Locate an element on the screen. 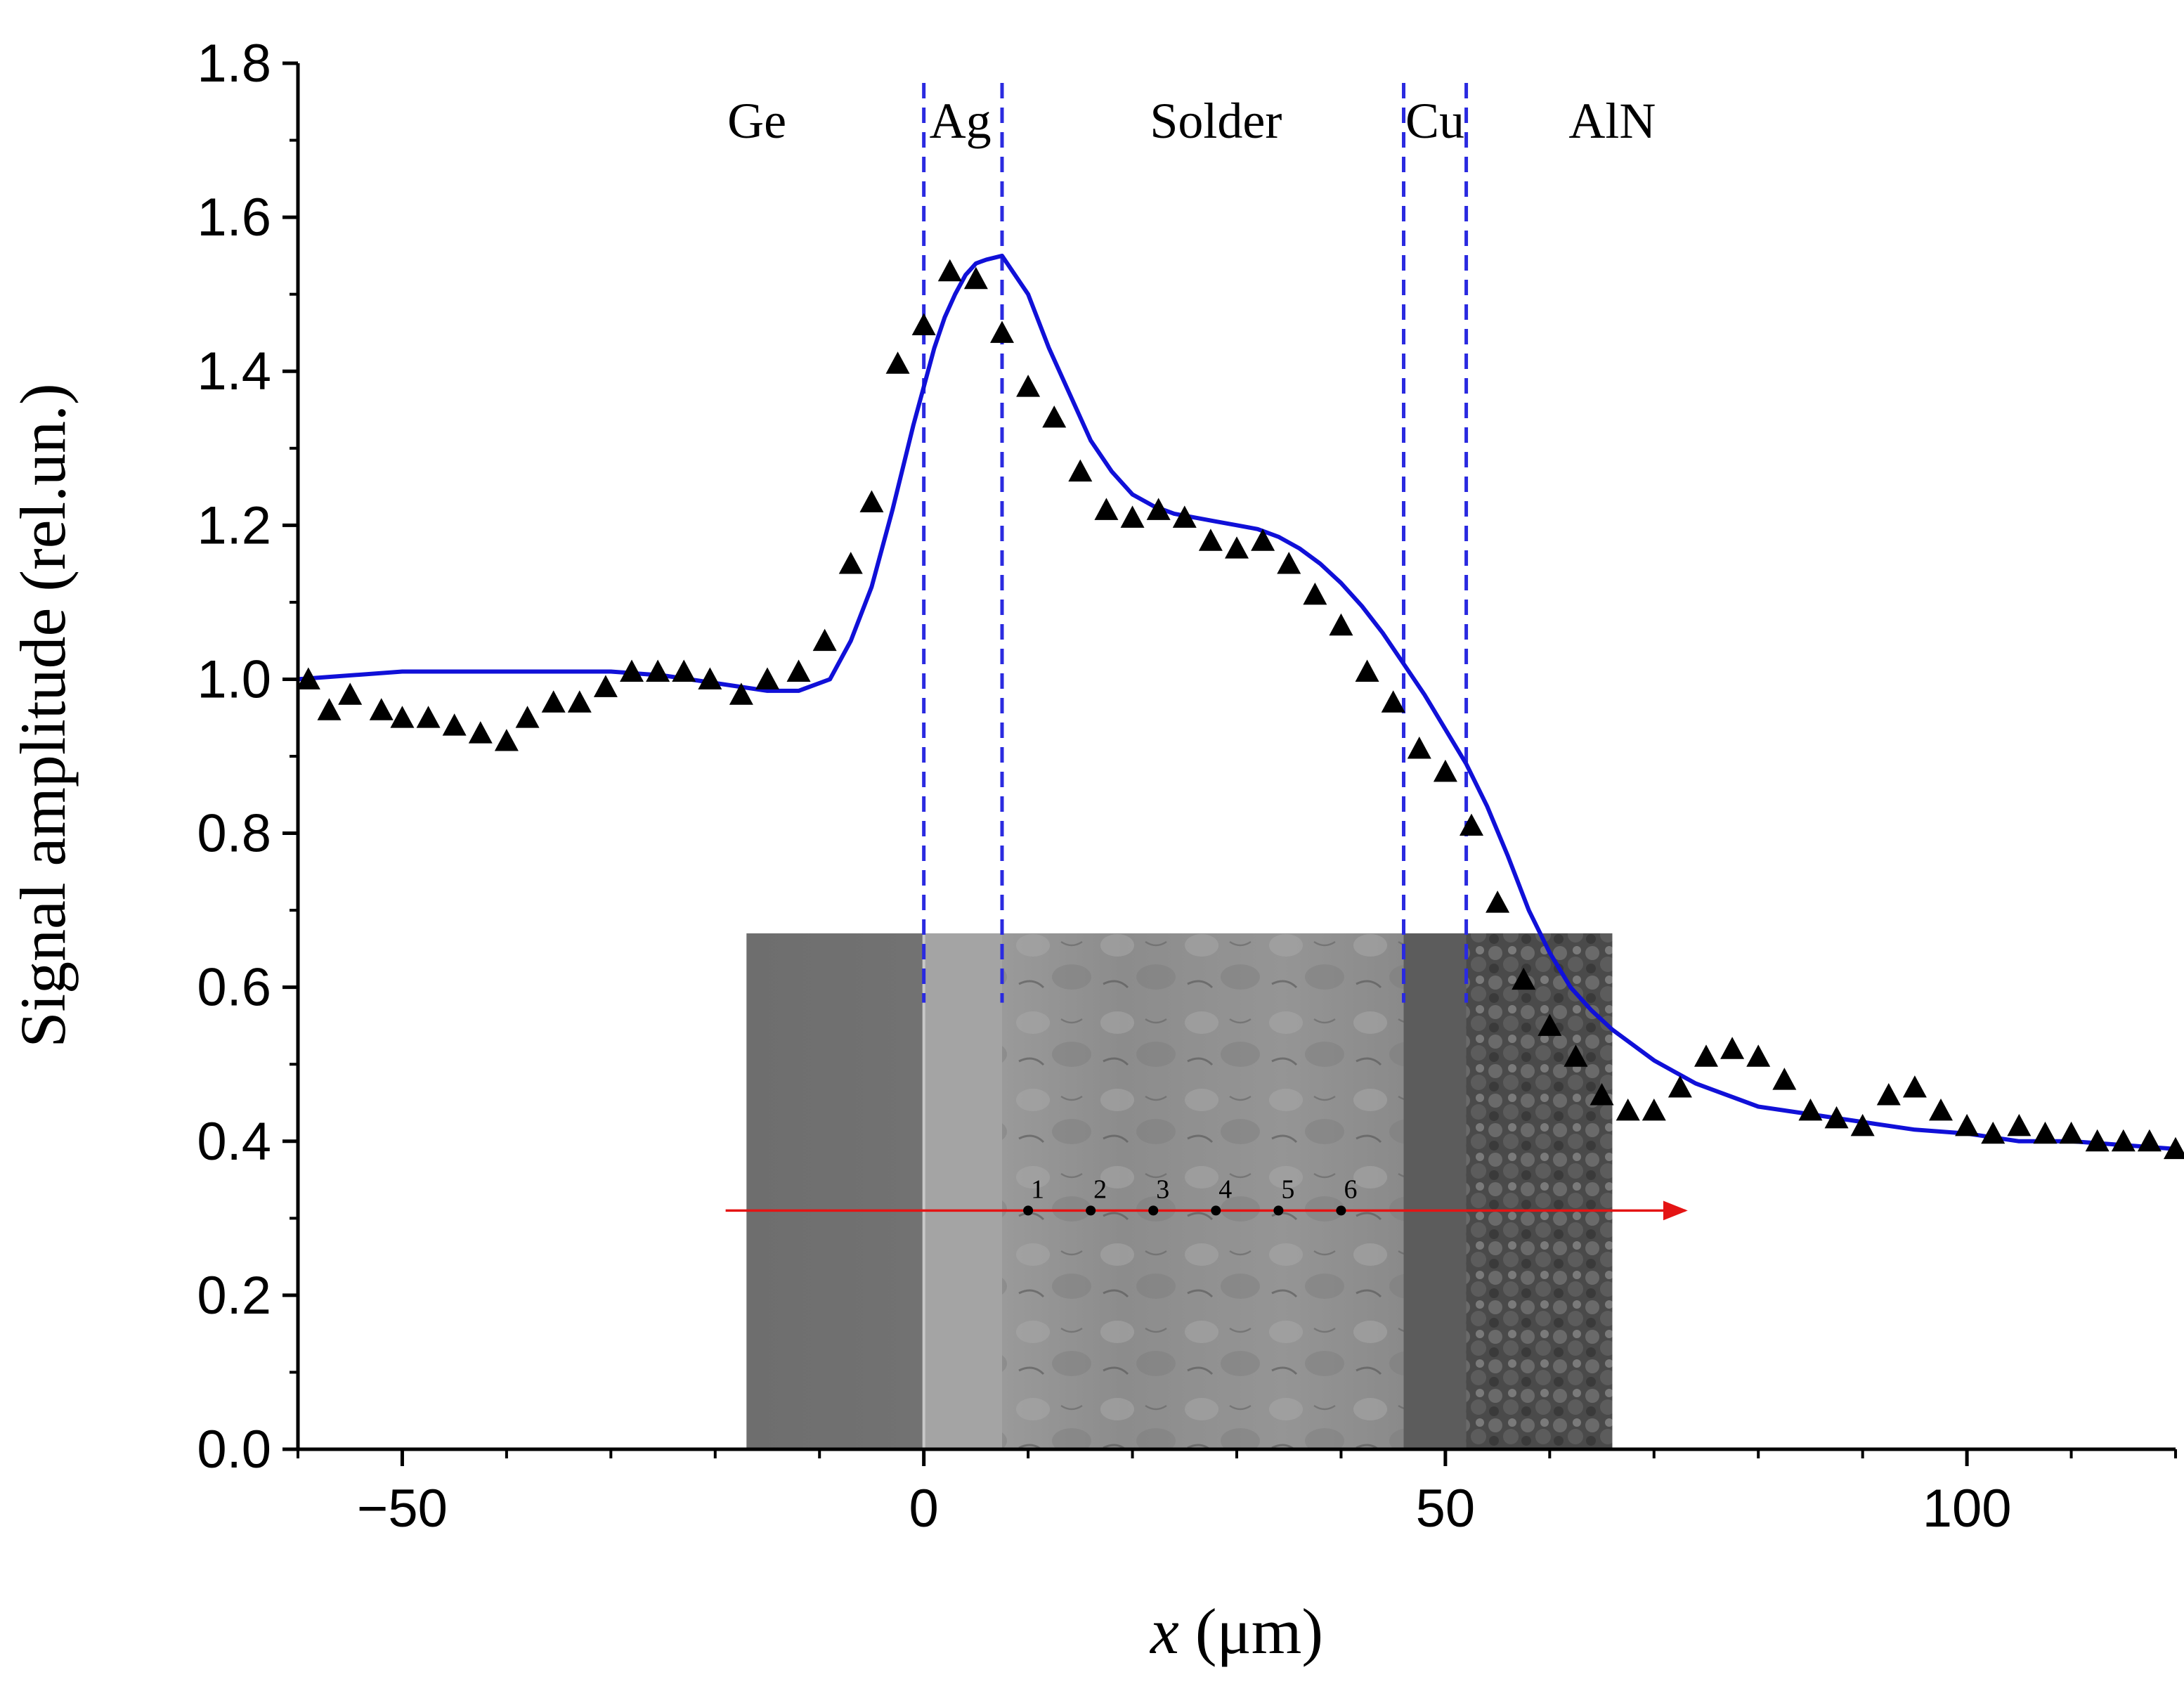 The height and width of the screenshot is (1684, 2184). region-label-ge: Ge is located at coordinates (757, 121).